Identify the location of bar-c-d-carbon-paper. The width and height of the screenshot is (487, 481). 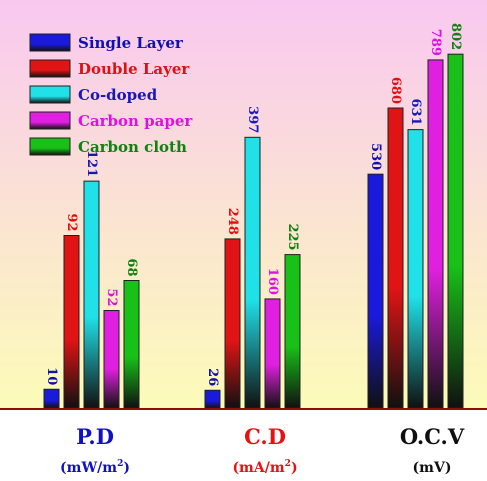
(272, 353).